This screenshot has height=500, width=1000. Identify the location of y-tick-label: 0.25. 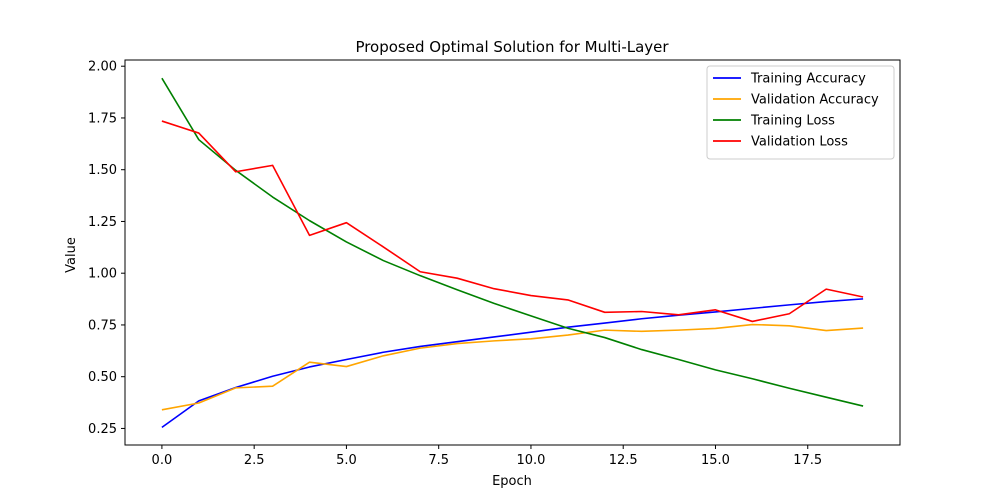
(102, 429).